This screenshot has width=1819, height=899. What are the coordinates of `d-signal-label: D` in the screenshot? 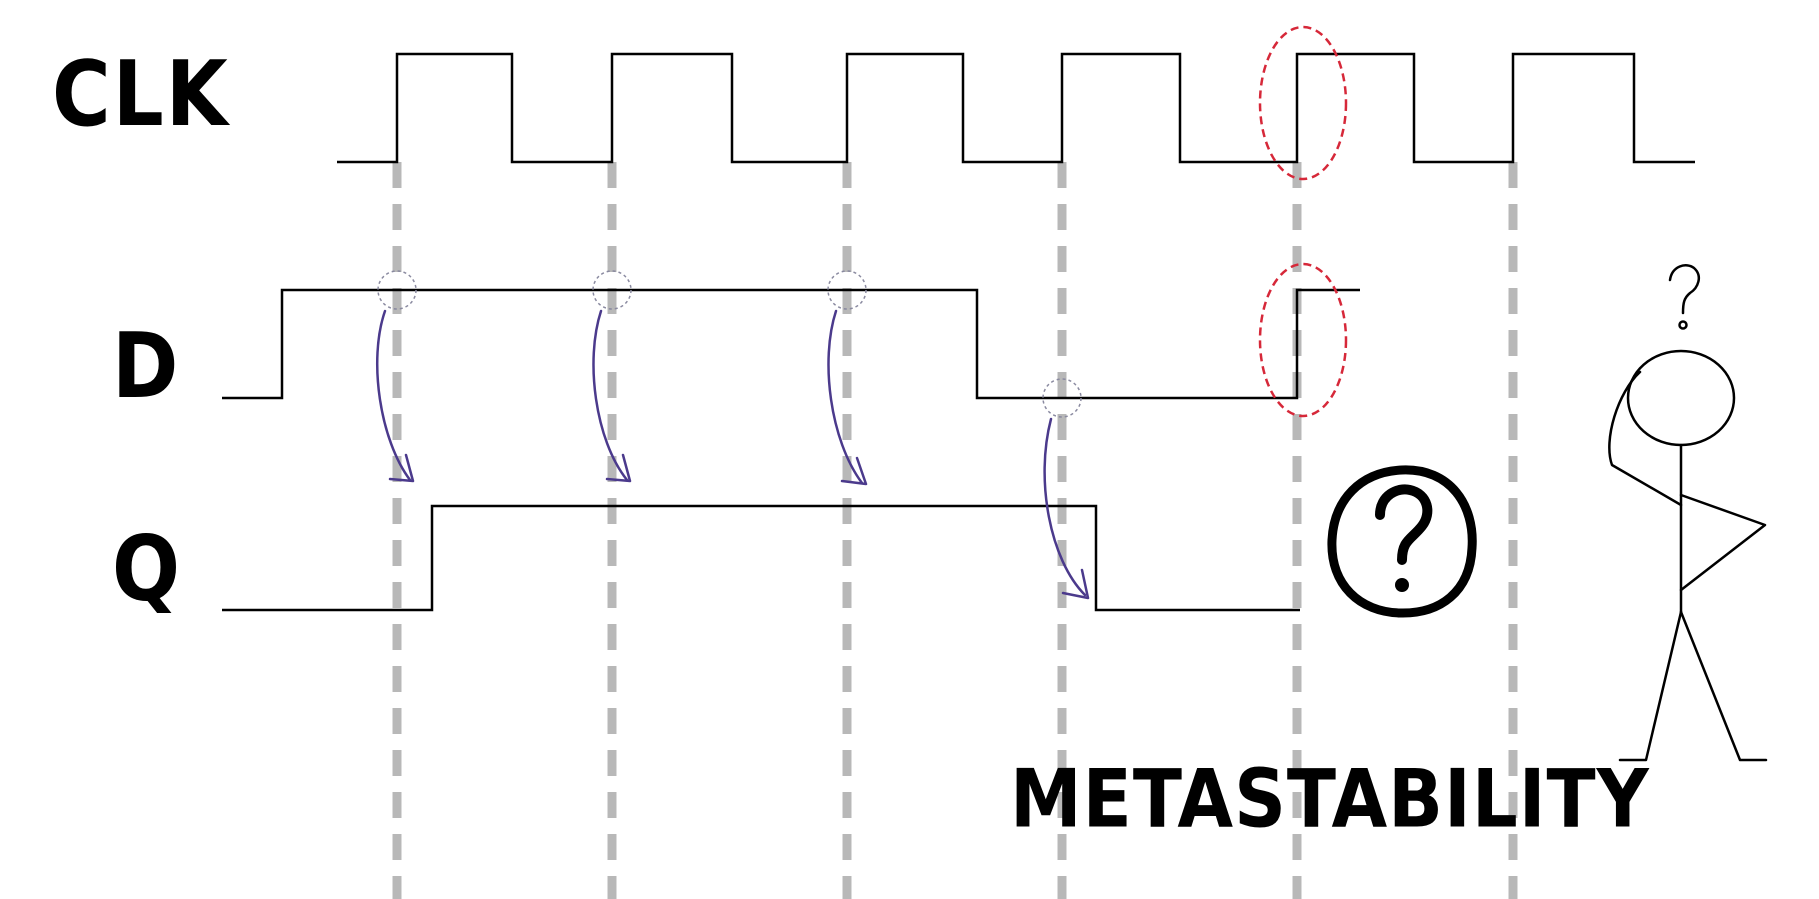 It's located at (145, 366).